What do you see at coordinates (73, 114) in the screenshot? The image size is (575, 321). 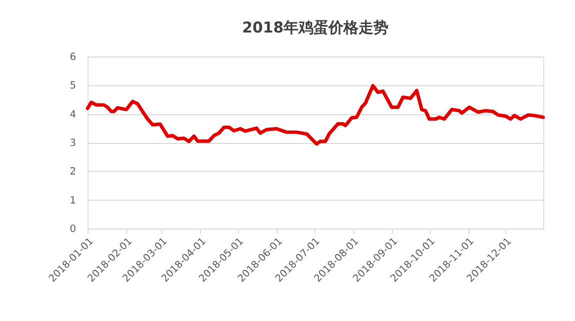 I see `y-tick-label: 4` at bounding box center [73, 114].